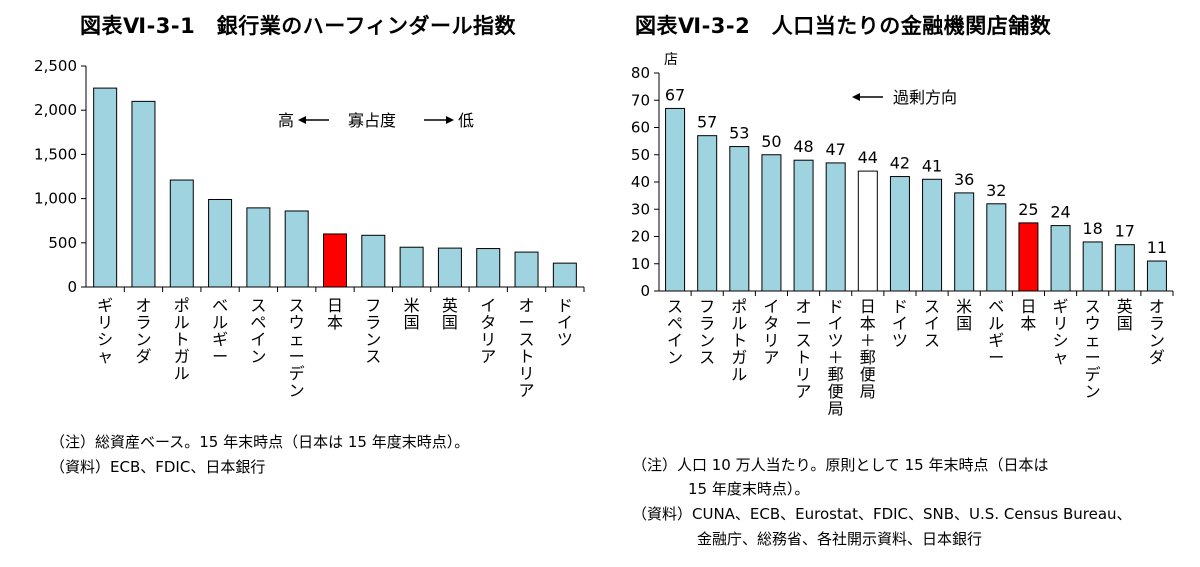 Image resolution: width=1200 pixels, height=567 pixels. What do you see at coordinates (739, 133) in the screenshot?
I see `data-label: 53` at bounding box center [739, 133].